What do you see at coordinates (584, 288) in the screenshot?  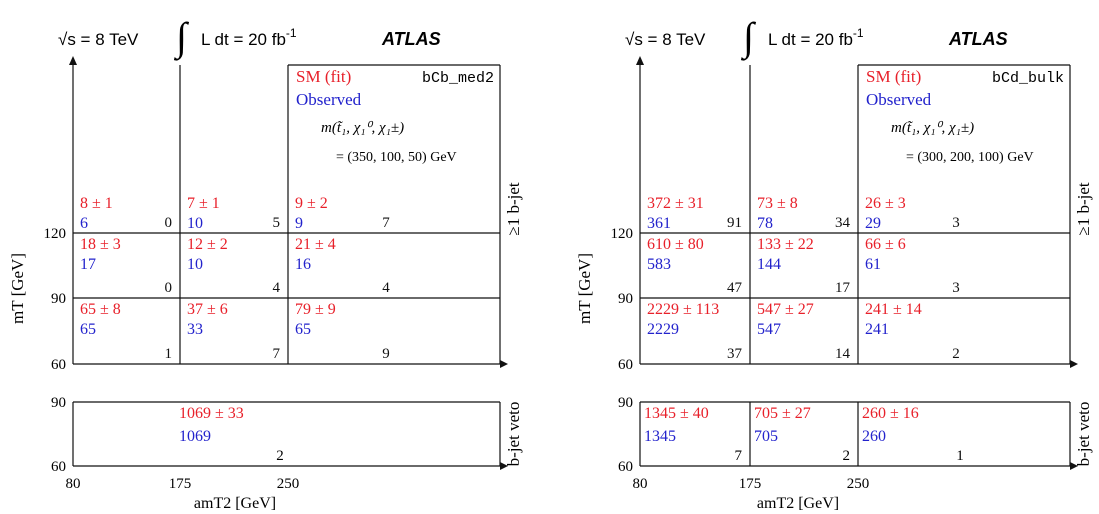 I see `y-axis-title: mT [GeV]` at bounding box center [584, 288].